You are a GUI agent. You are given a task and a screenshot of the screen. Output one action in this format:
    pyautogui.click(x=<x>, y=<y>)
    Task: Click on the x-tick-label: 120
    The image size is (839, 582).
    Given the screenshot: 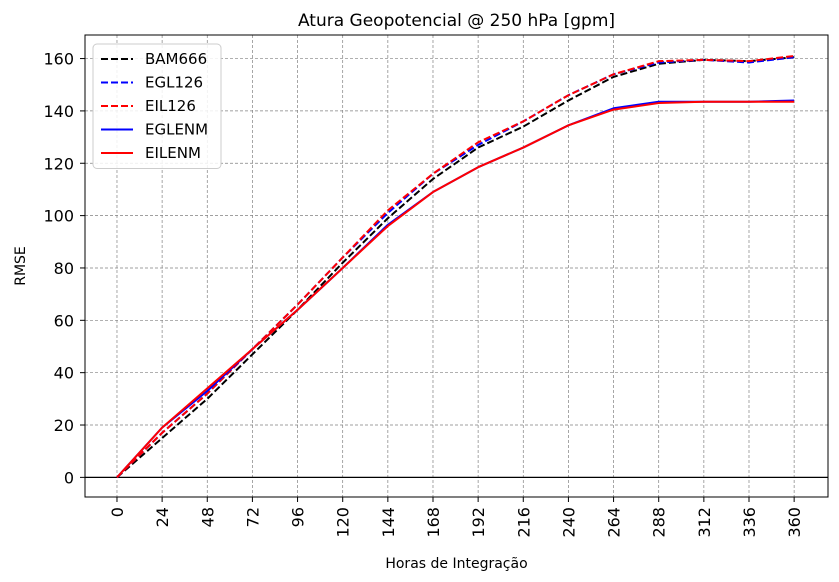 What is the action you would take?
    pyautogui.click(x=343, y=522)
    